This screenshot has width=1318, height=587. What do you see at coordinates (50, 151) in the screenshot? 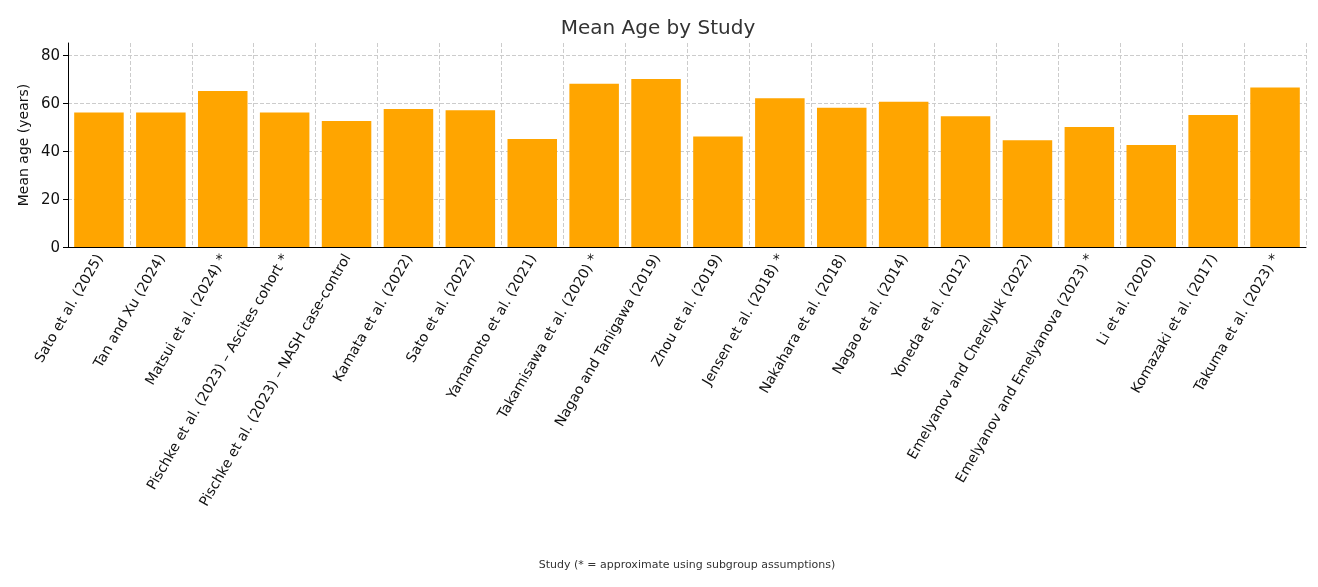
I see `y-tick-label: 40` at bounding box center [50, 151].